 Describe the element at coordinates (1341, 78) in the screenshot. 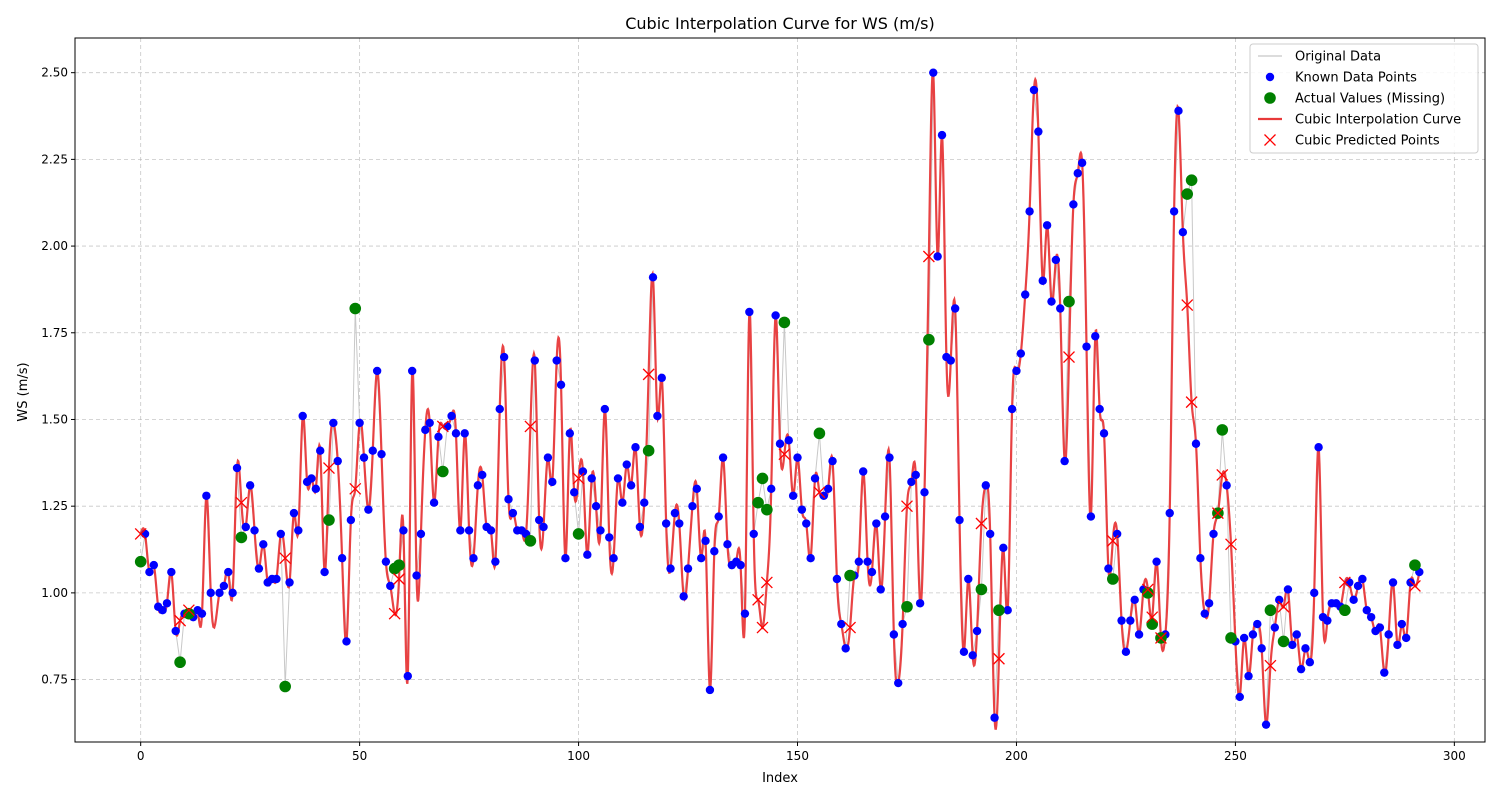

I see `legend-item: Known Data Points` at that location.